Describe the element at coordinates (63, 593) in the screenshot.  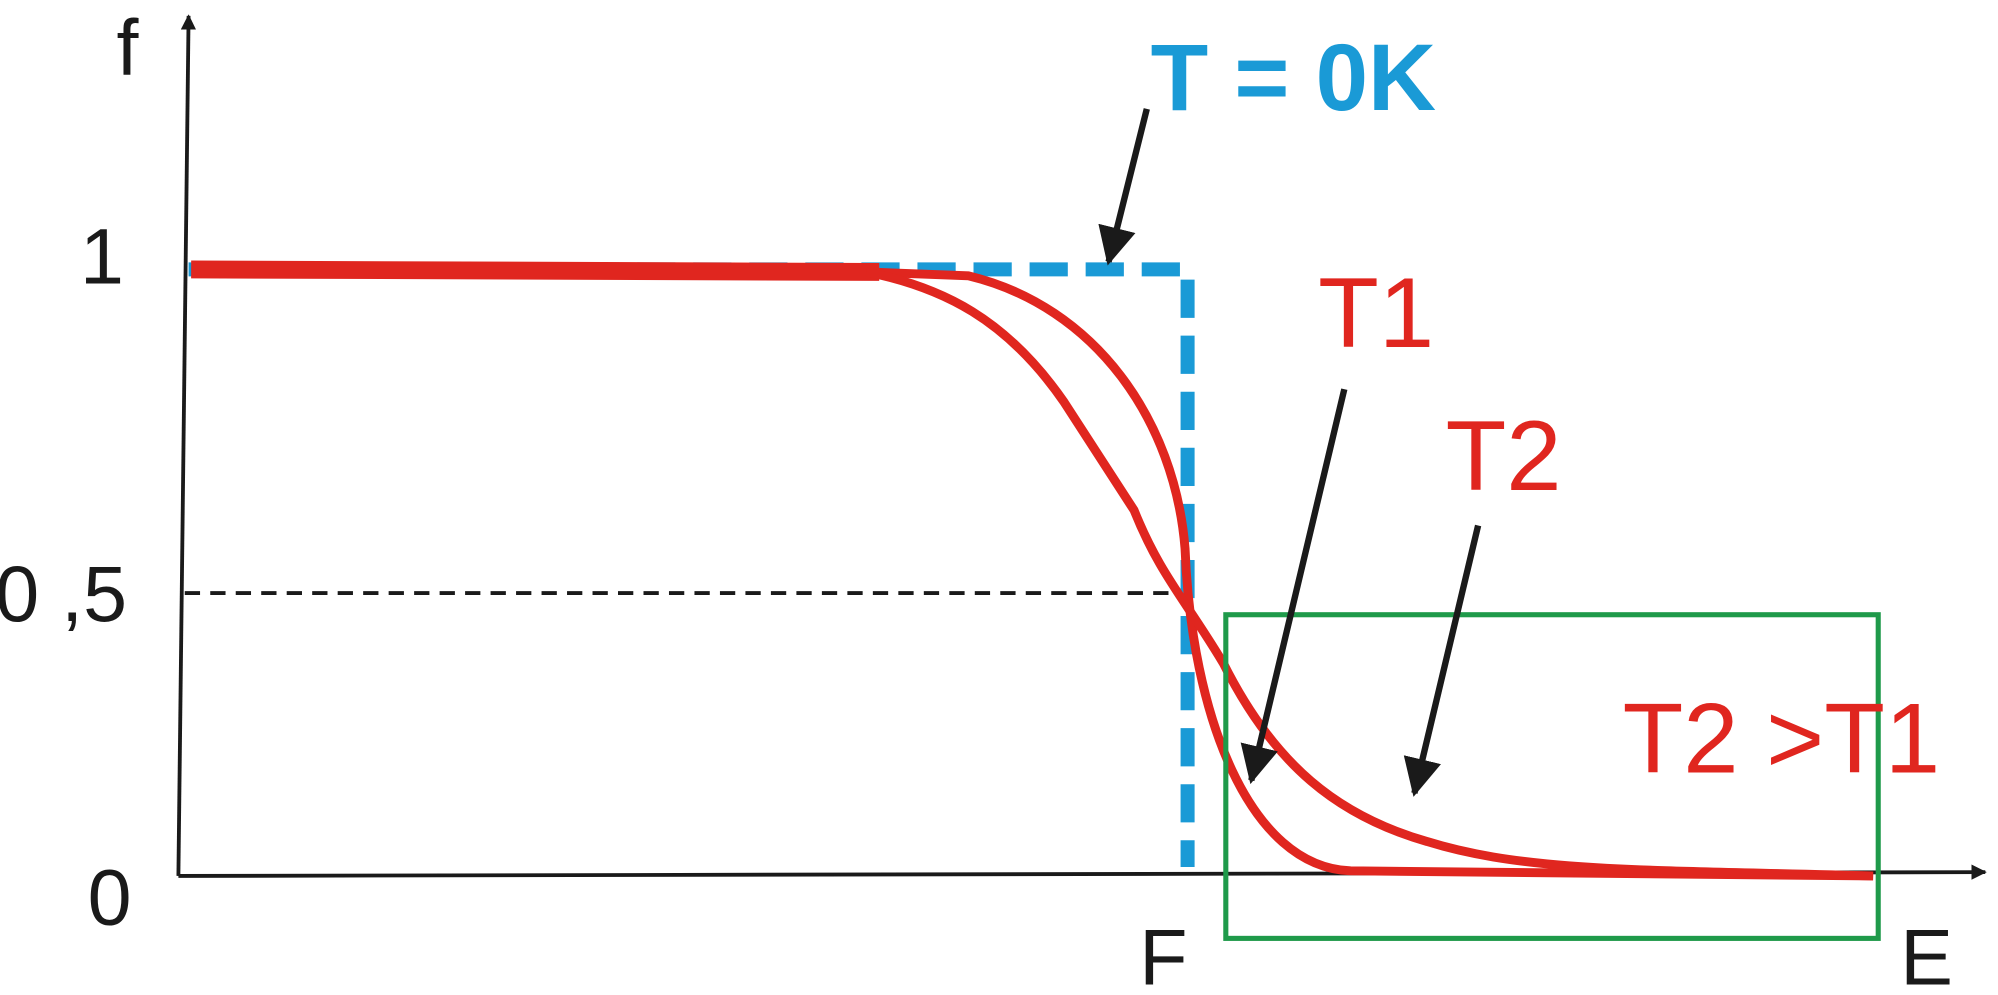
I see `y-tick-label: 0 ,5` at that location.